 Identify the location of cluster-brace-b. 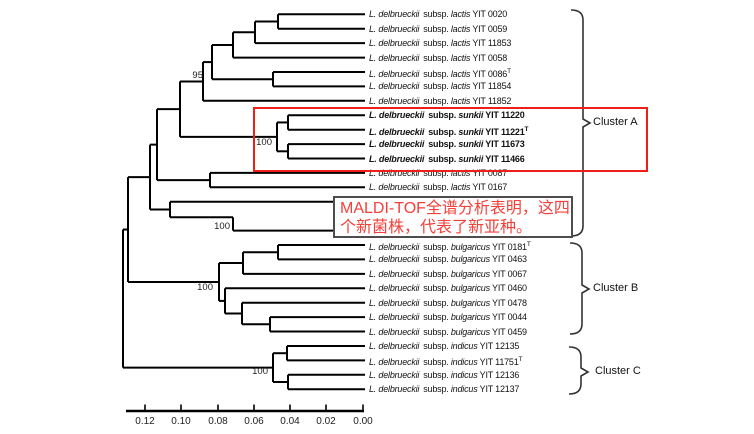
(580, 288).